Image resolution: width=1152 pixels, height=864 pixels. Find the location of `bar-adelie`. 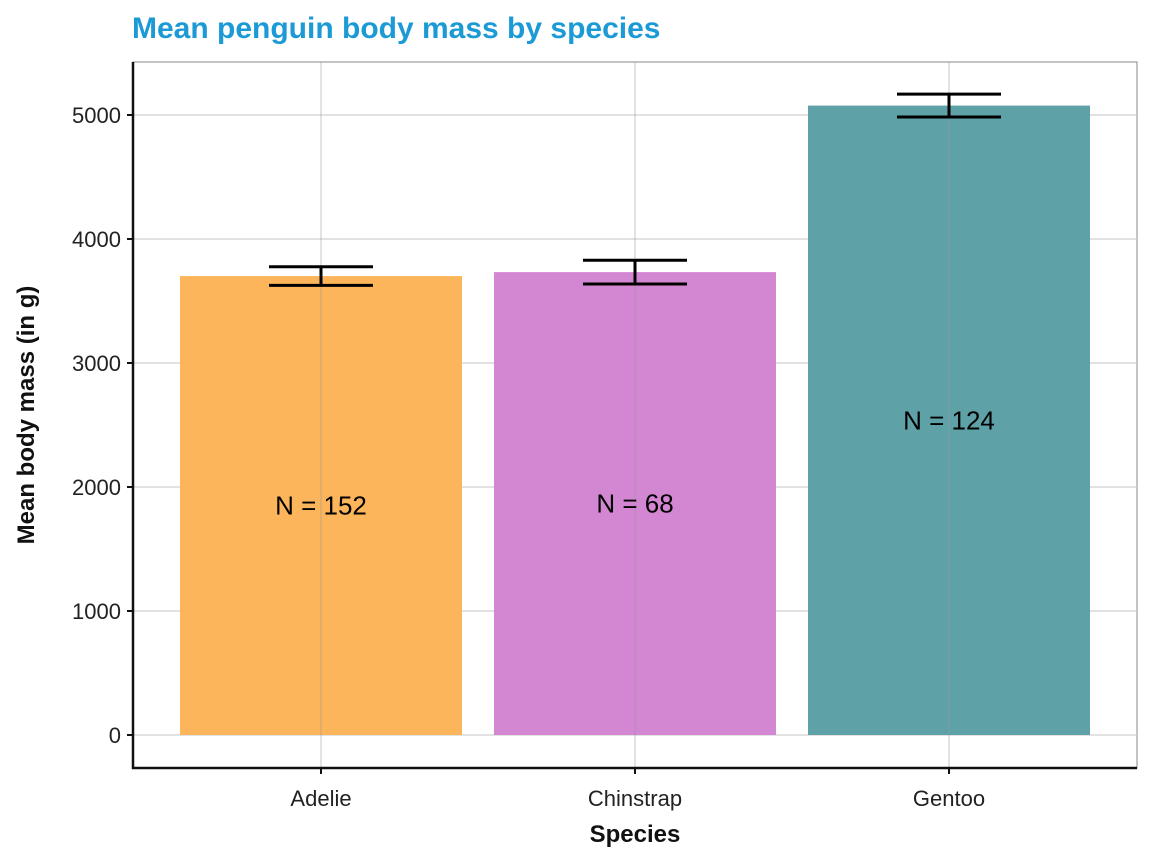

bar-adelie is located at coordinates (321, 505).